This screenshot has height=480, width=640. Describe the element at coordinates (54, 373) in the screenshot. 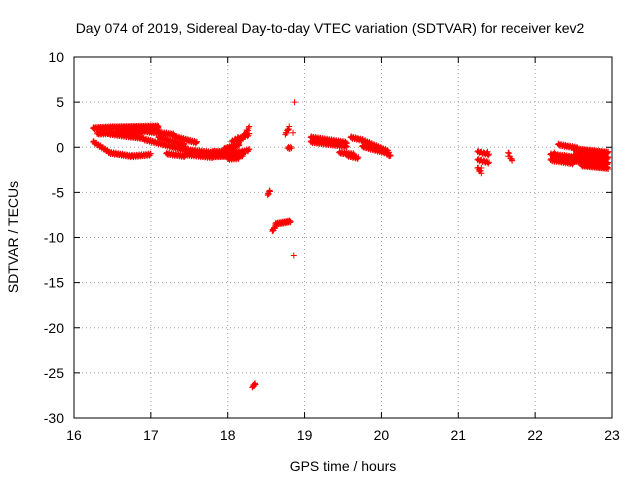

I see `y-tick-label: -25` at that location.